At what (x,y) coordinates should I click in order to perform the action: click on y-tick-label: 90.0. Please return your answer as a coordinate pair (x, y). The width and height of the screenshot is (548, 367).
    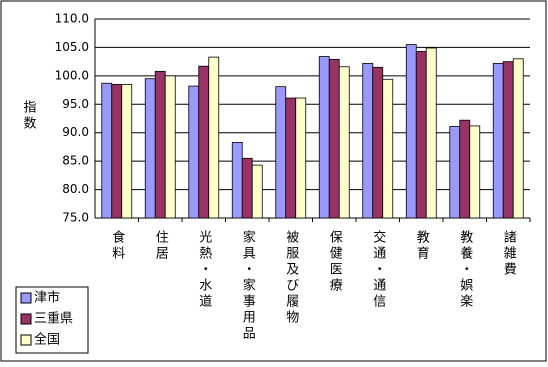
    Looking at the image, I should click on (75, 132).